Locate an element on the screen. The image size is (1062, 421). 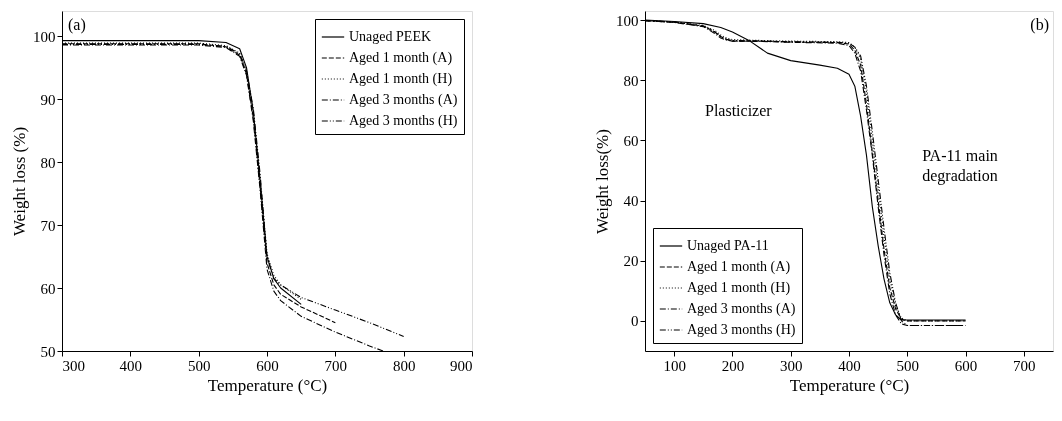
y-tick-label: 40 is located at coordinates (631, 201).